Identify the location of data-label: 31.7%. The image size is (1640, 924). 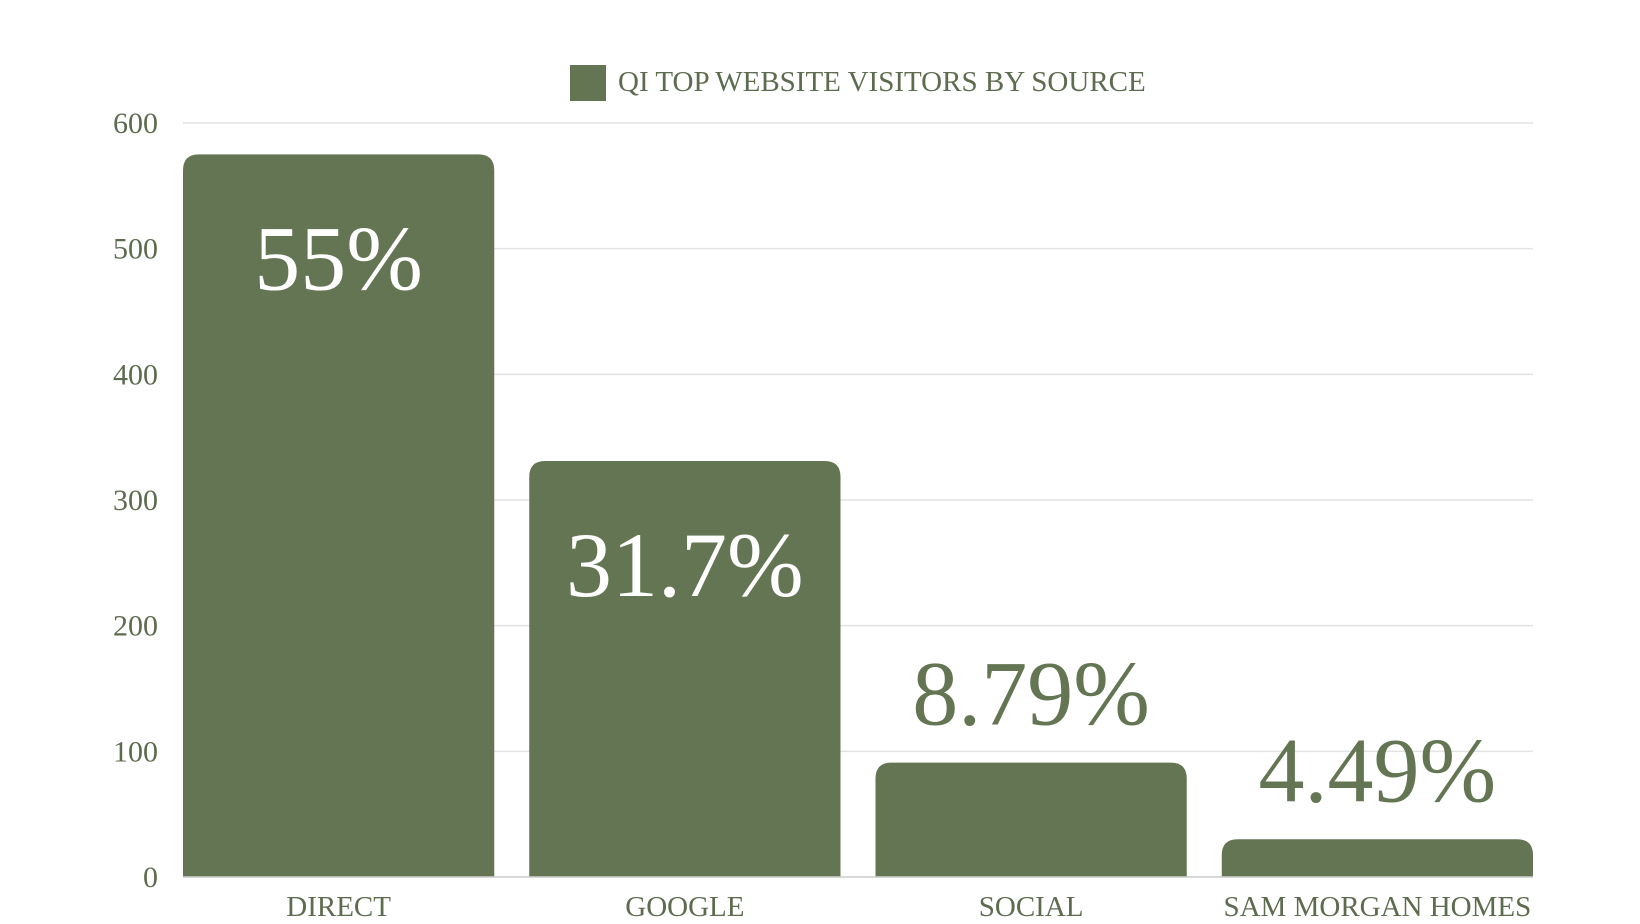
(685, 565).